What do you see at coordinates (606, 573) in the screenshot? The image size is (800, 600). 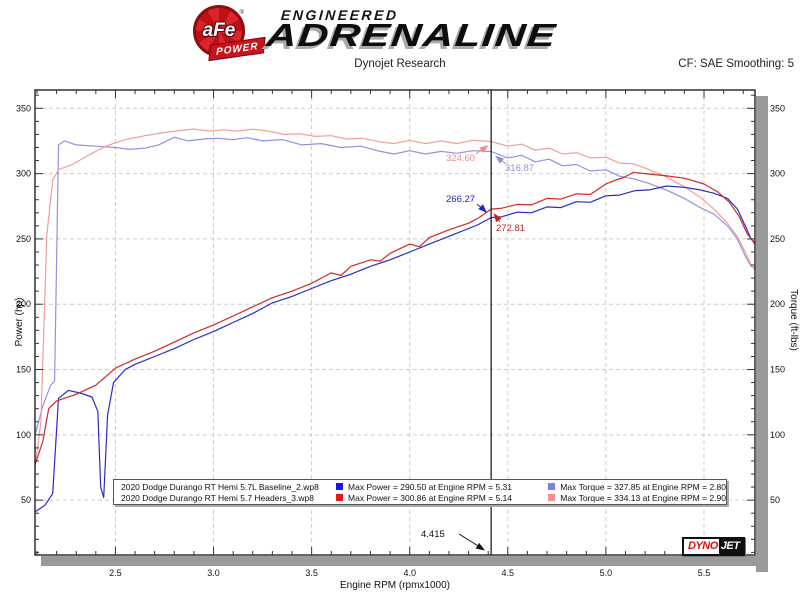 I see `svg-text: 5.0` at bounding box center [606, 573].